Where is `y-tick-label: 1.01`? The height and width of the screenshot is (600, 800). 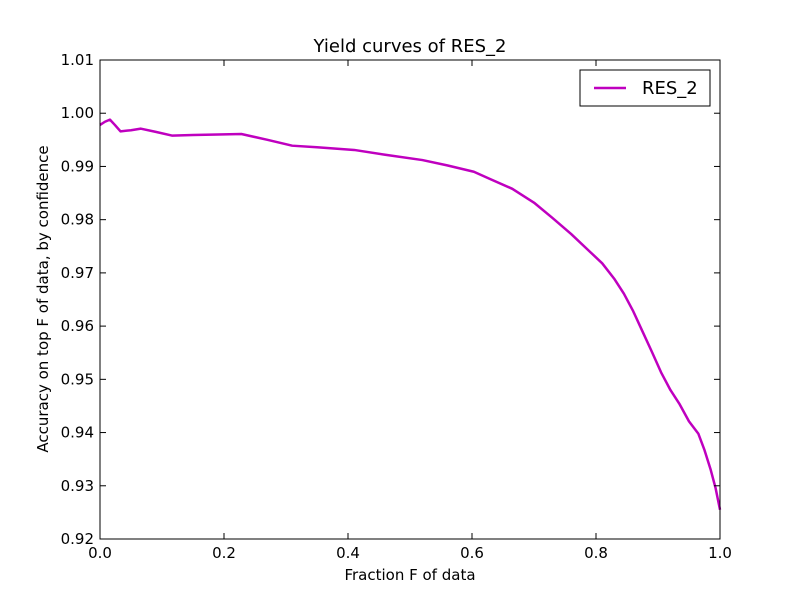 y-tick-label: 1.01 is located at coordinates (77, 60).